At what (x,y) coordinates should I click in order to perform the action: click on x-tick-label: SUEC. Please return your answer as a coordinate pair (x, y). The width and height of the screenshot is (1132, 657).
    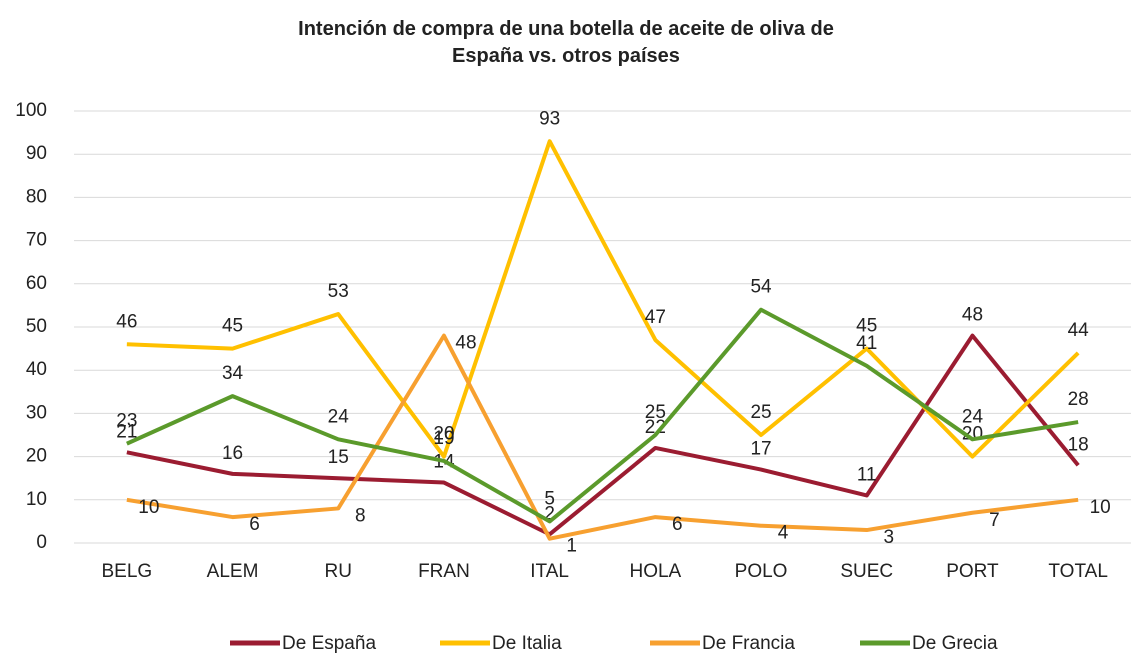
    Looking at the image, I should click on (866, 571).